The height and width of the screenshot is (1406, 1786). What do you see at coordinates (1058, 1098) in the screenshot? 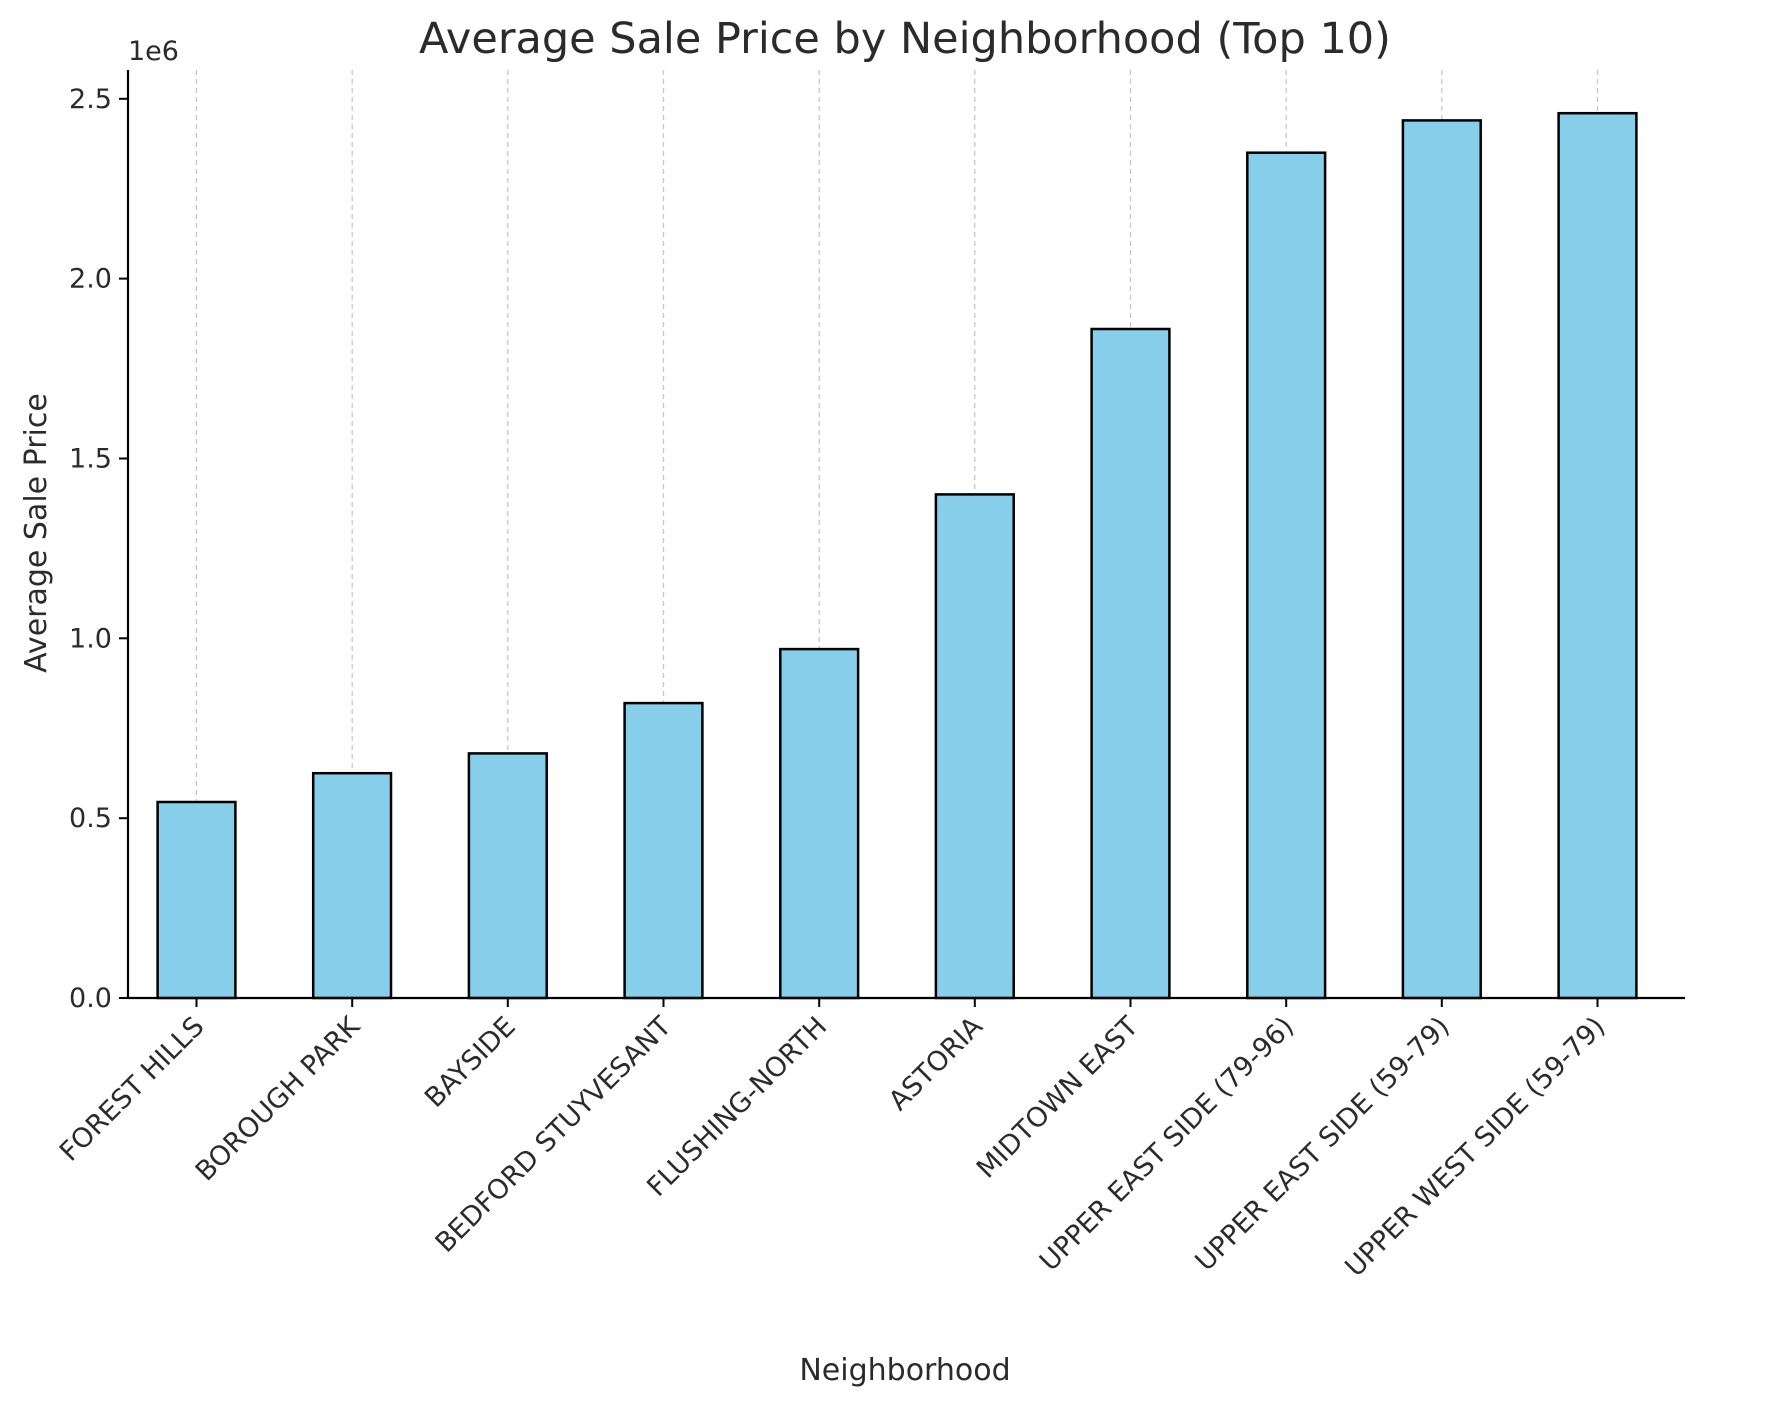
I see `x-tick-label: MIDTOWN EAST` at bounding box center [1058, 1098].